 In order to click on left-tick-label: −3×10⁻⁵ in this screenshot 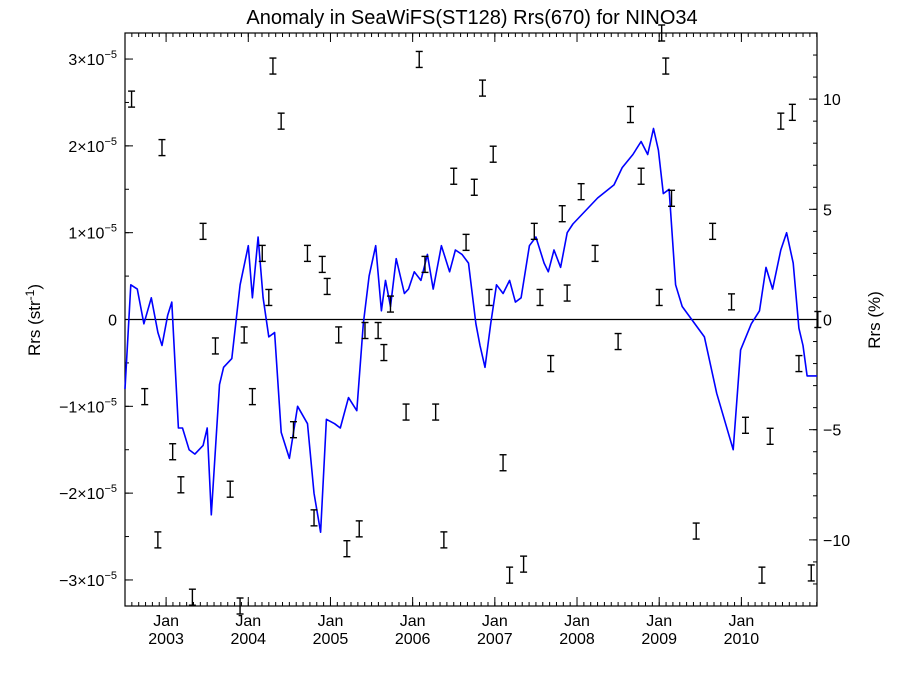, I will do `click(88, 580)`.